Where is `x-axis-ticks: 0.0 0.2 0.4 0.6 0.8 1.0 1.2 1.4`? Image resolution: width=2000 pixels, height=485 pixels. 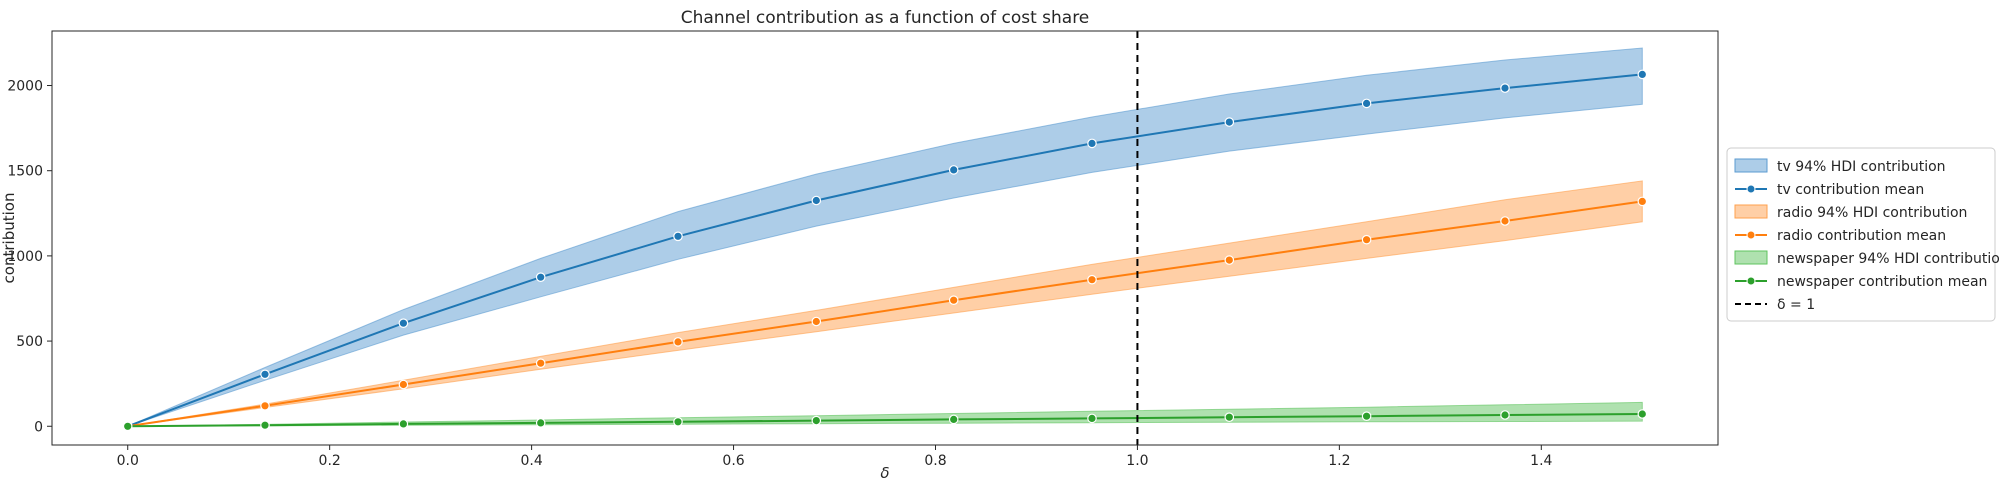
x-axis-ticks: 0.0 0.2 0.4 0.6 0.8 1.0 1.2 1.4 is located at coordinates (835, 457).